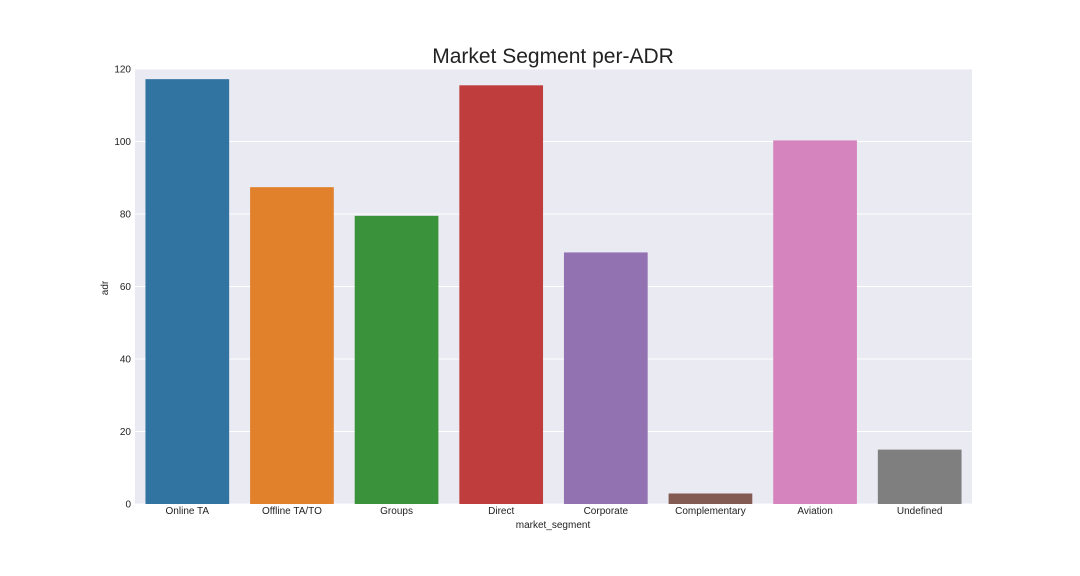  Describe the element at coordinates (128, 505) in the screenshot. I see `y-tick-label: 0` at that location.